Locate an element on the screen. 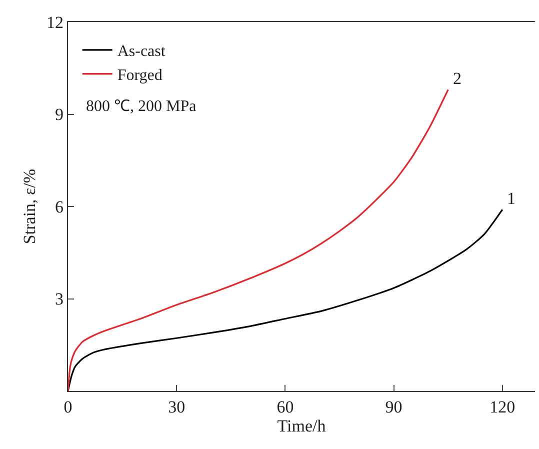 This screenshot has width=539, height=449. y-tick-label: 12 is located at coordinates (55, 22).